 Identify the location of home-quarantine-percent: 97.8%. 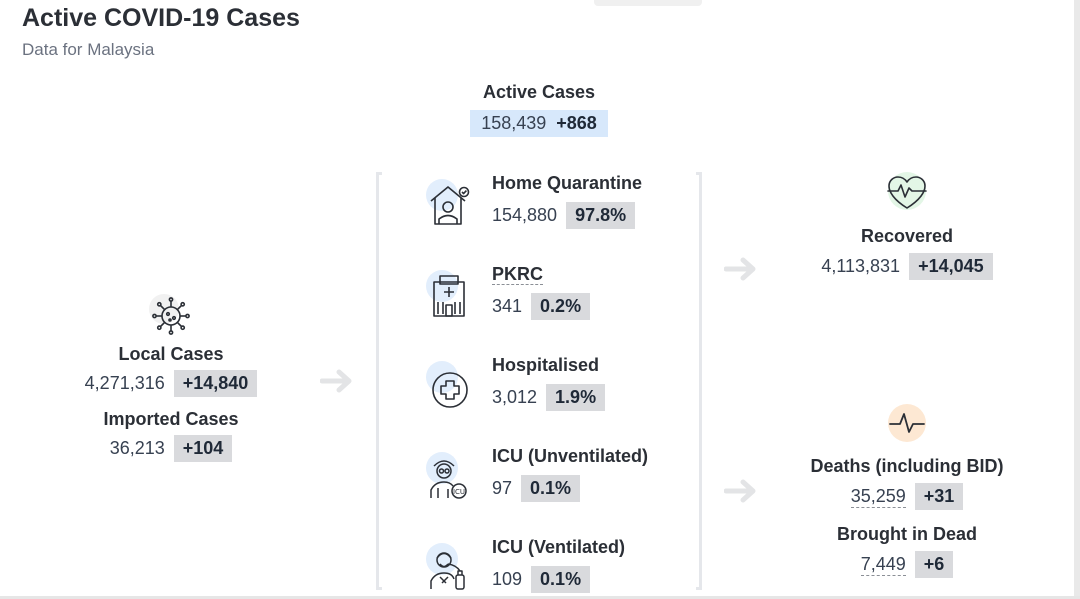
(601, 215).